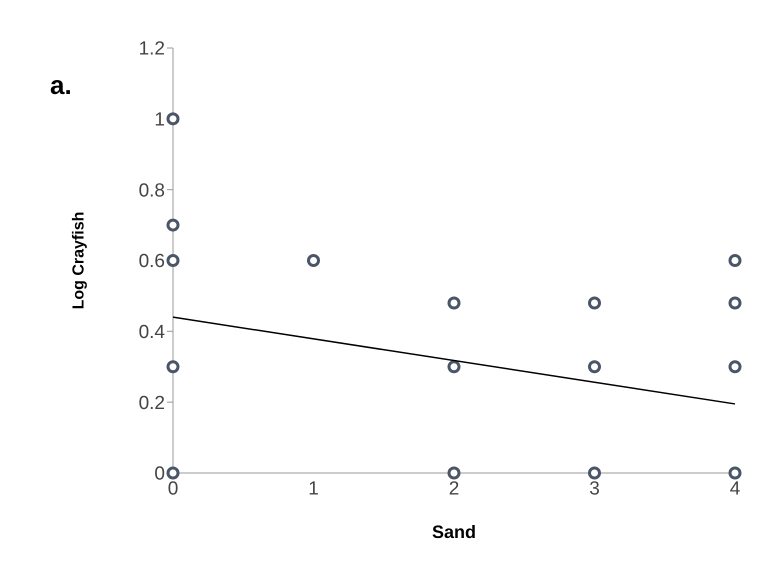 This screenshot has height=571, width=763. What do you see at coordinates (151, 403) in the screenshot?
I see `y-tick-label: 0.2` at bounding box center [151, 403].